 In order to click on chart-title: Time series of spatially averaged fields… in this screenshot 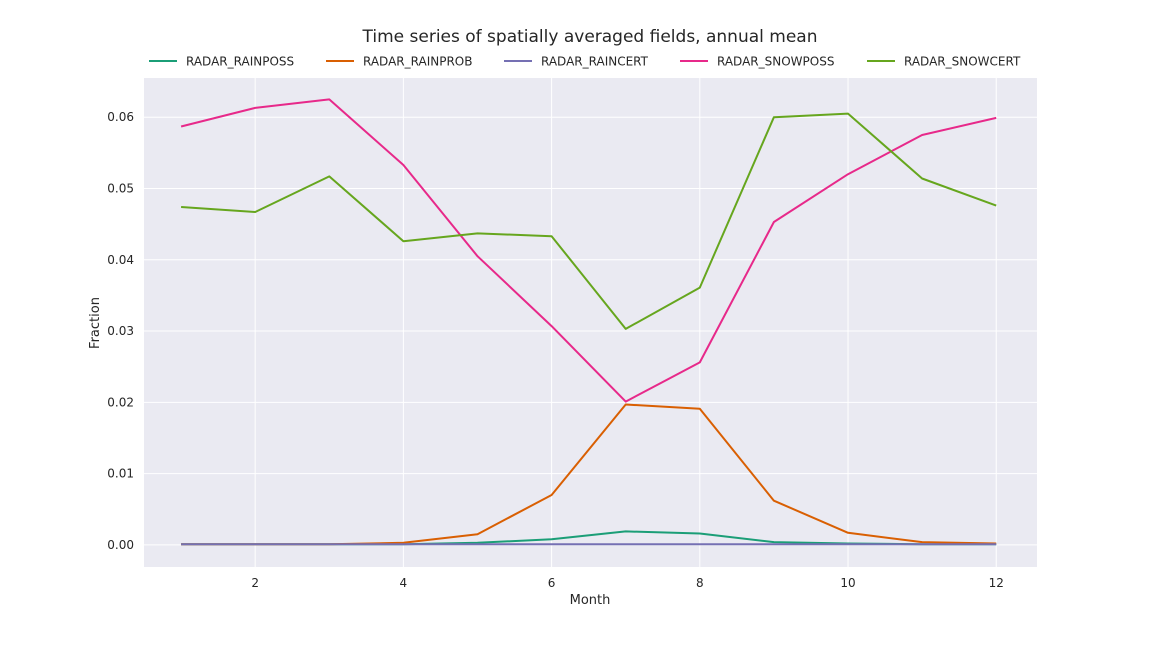, I will do `click(590, 37)`.